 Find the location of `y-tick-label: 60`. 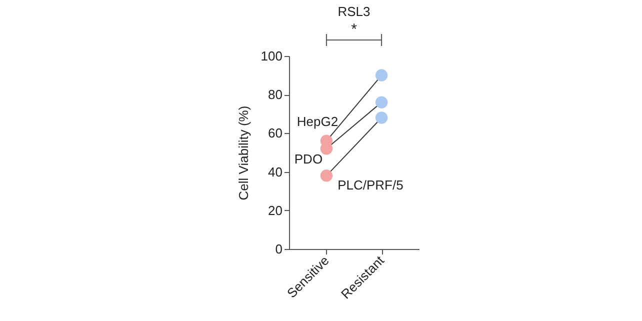

y-tick-label: 60 is located at coordinates (275, 133).